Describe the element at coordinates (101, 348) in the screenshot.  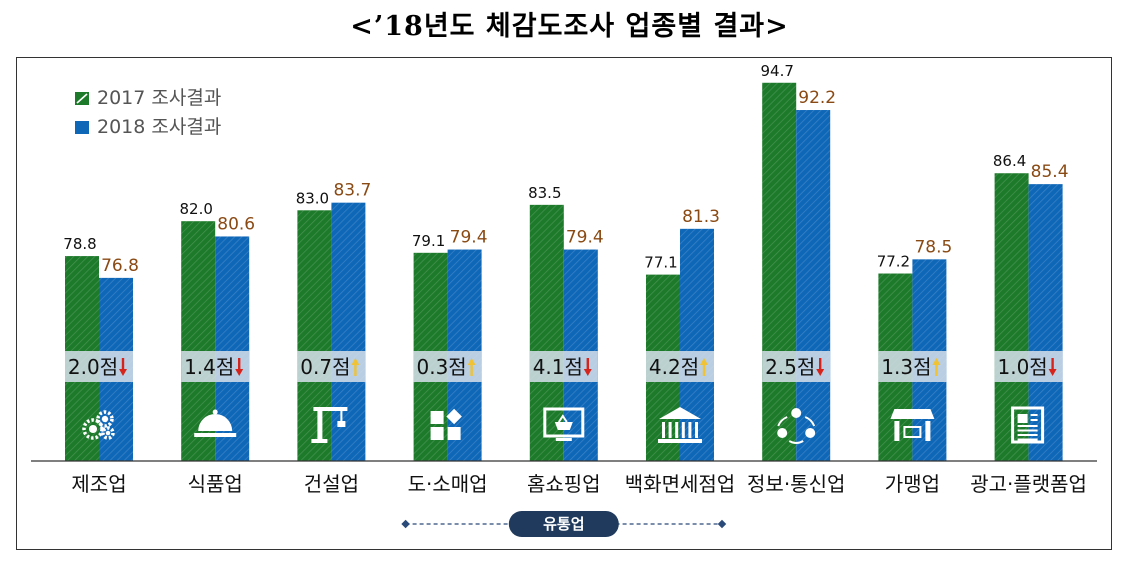
I see `category-group: 78.8 76.8 2.0점` at that location.